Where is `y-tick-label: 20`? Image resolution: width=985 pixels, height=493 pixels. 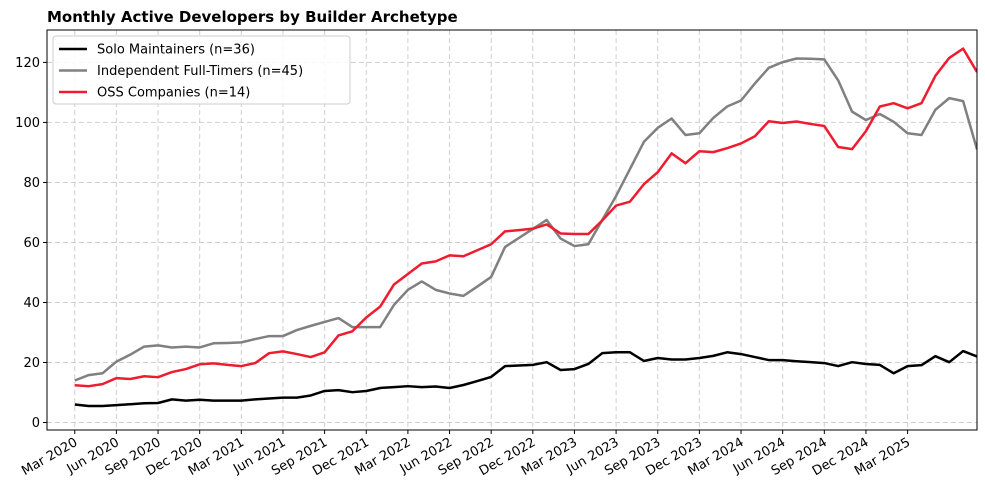
y-tick-label: 20 is located at coordinates (31, 363).